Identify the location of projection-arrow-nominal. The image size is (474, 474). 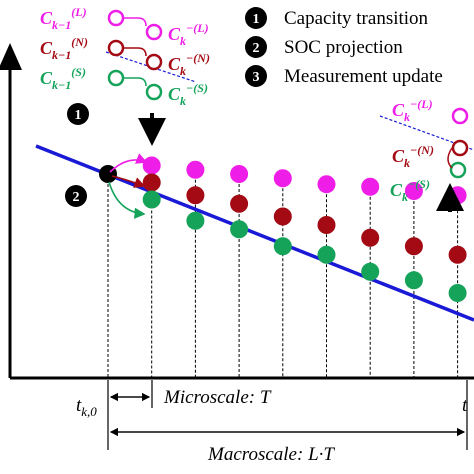
(128, 181).